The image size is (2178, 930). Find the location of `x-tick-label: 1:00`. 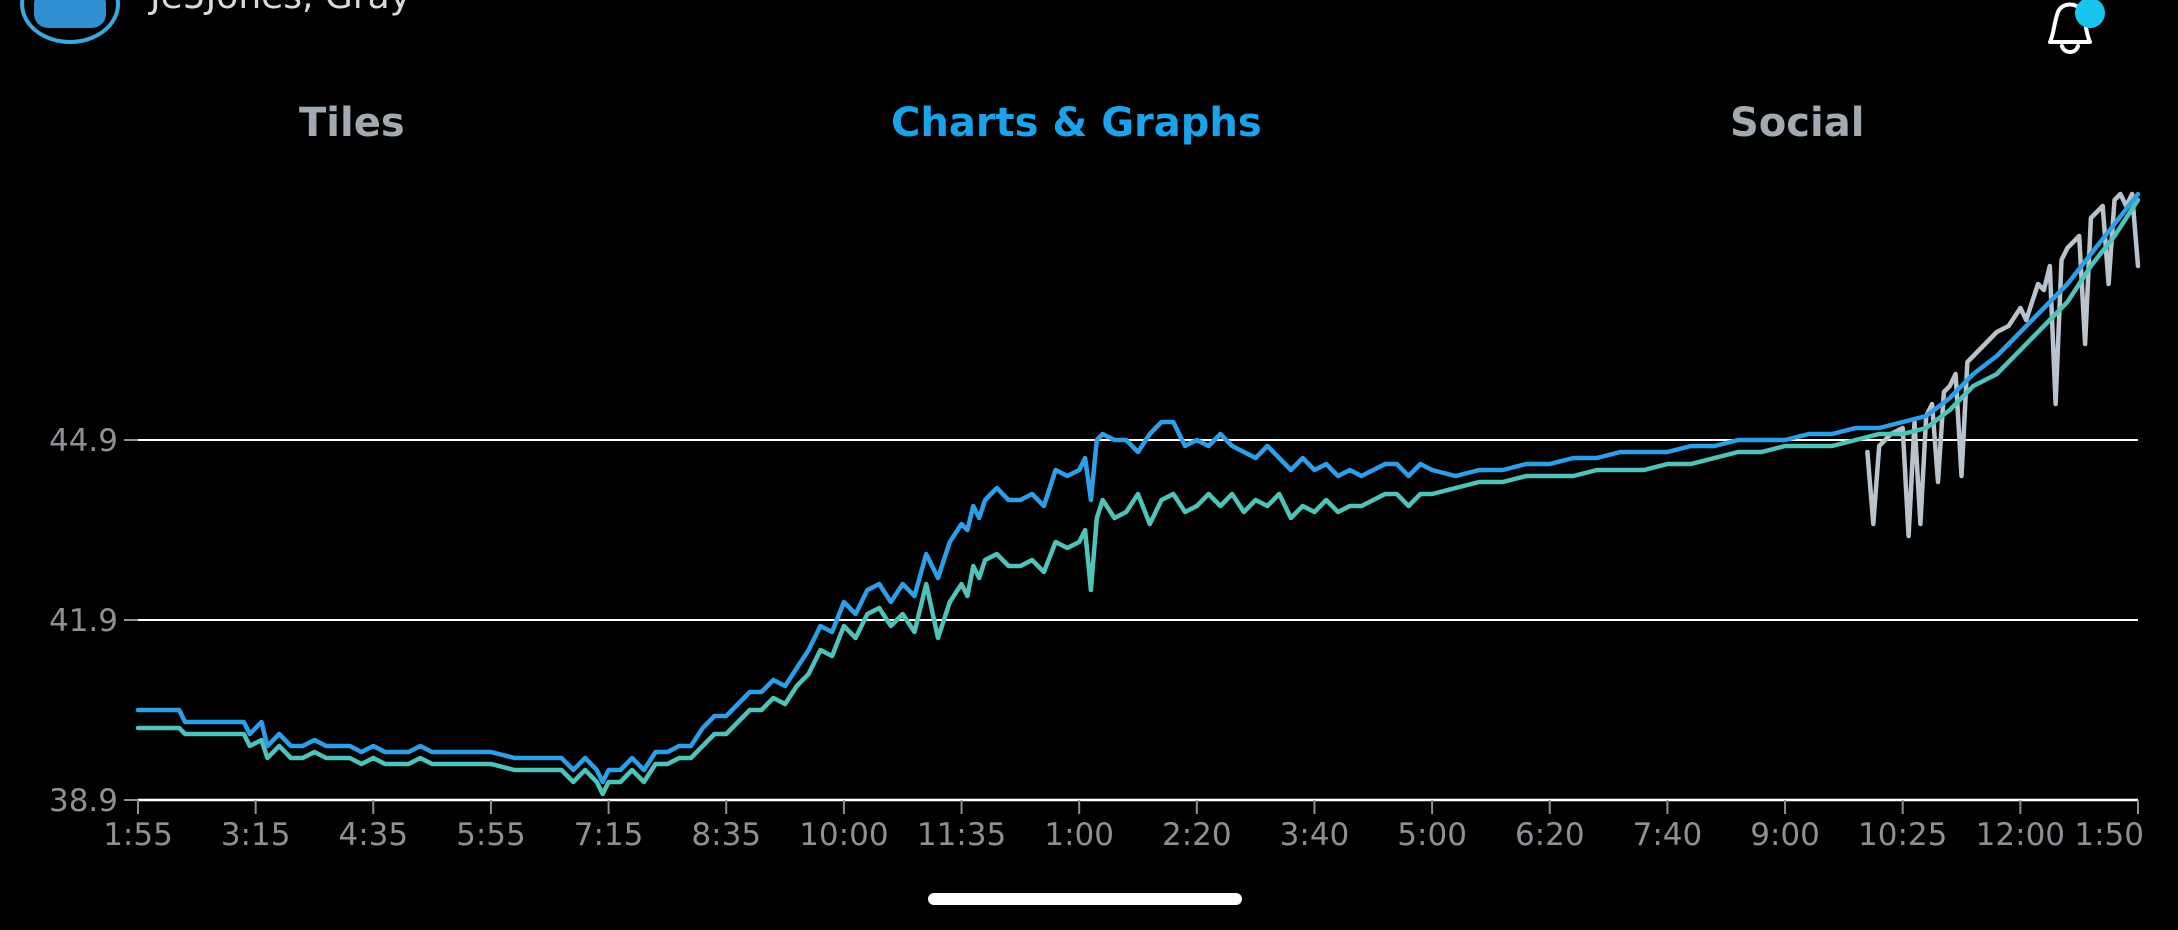

x-tick-label: 1:00 is located at coordinates (1079, 835).